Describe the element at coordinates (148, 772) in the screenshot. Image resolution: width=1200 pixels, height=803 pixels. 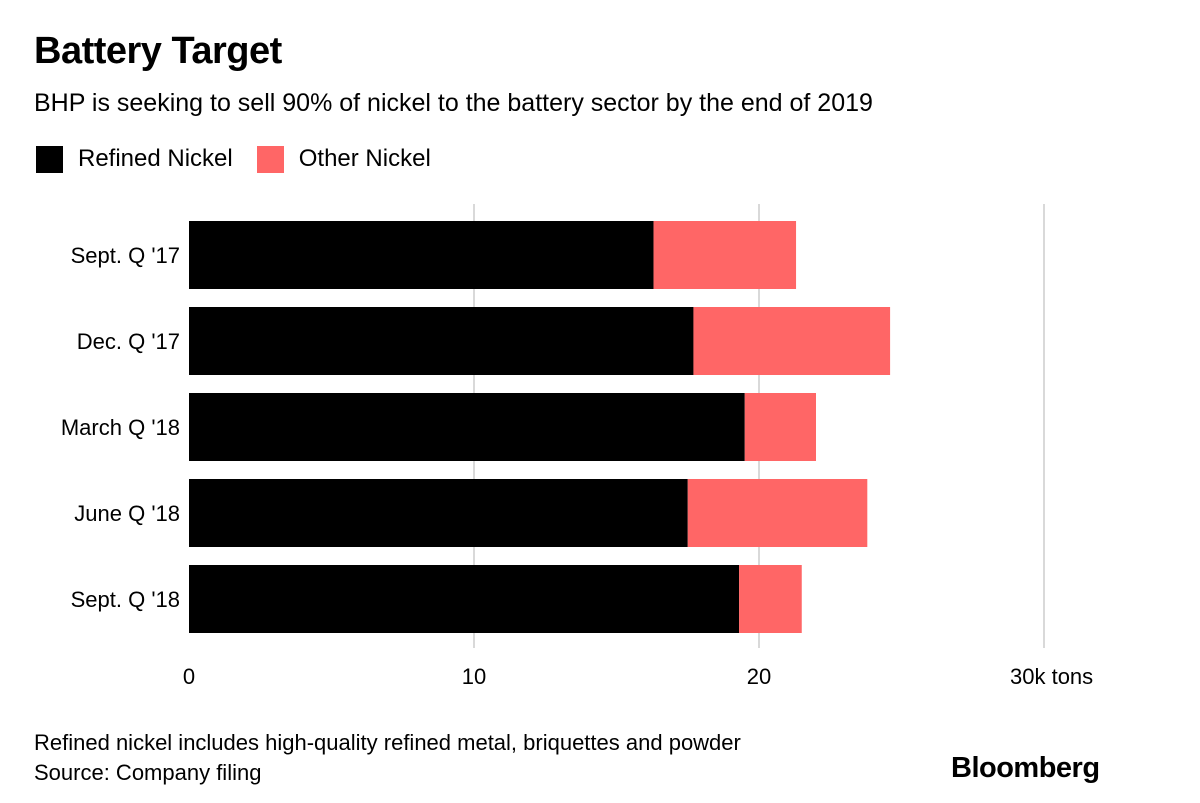
I see `footnote-source: Source: Company filing` at that location.